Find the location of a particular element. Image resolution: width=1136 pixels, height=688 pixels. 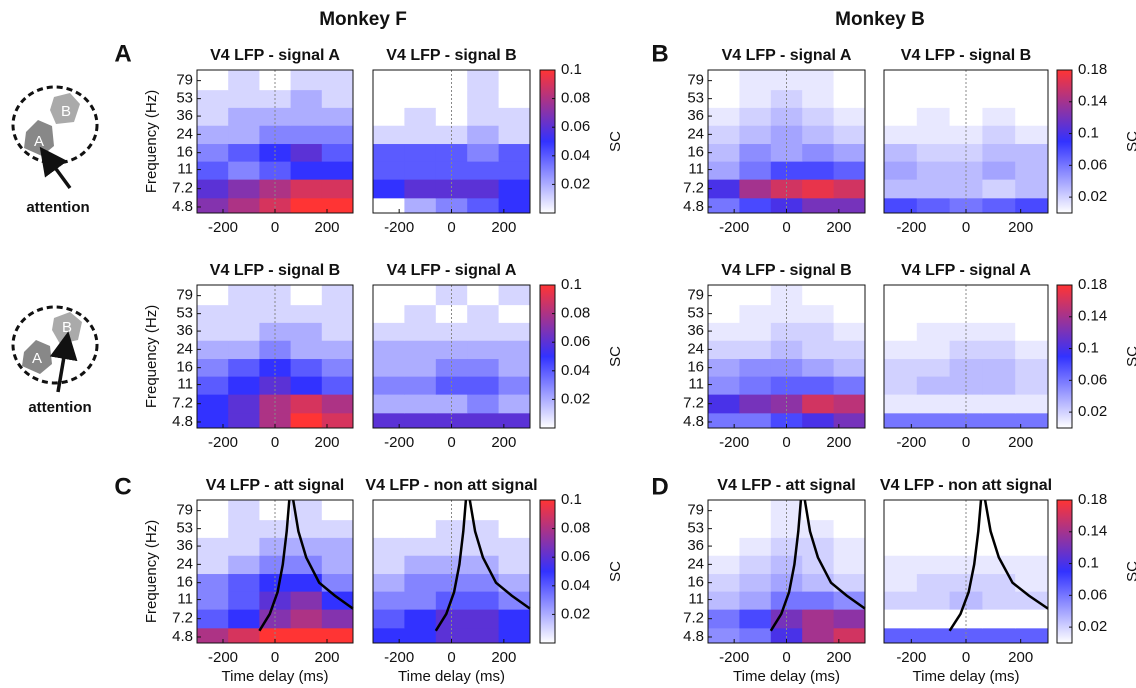

x-axis-label: Time delay (ms) is located at coordinates (275, 676).